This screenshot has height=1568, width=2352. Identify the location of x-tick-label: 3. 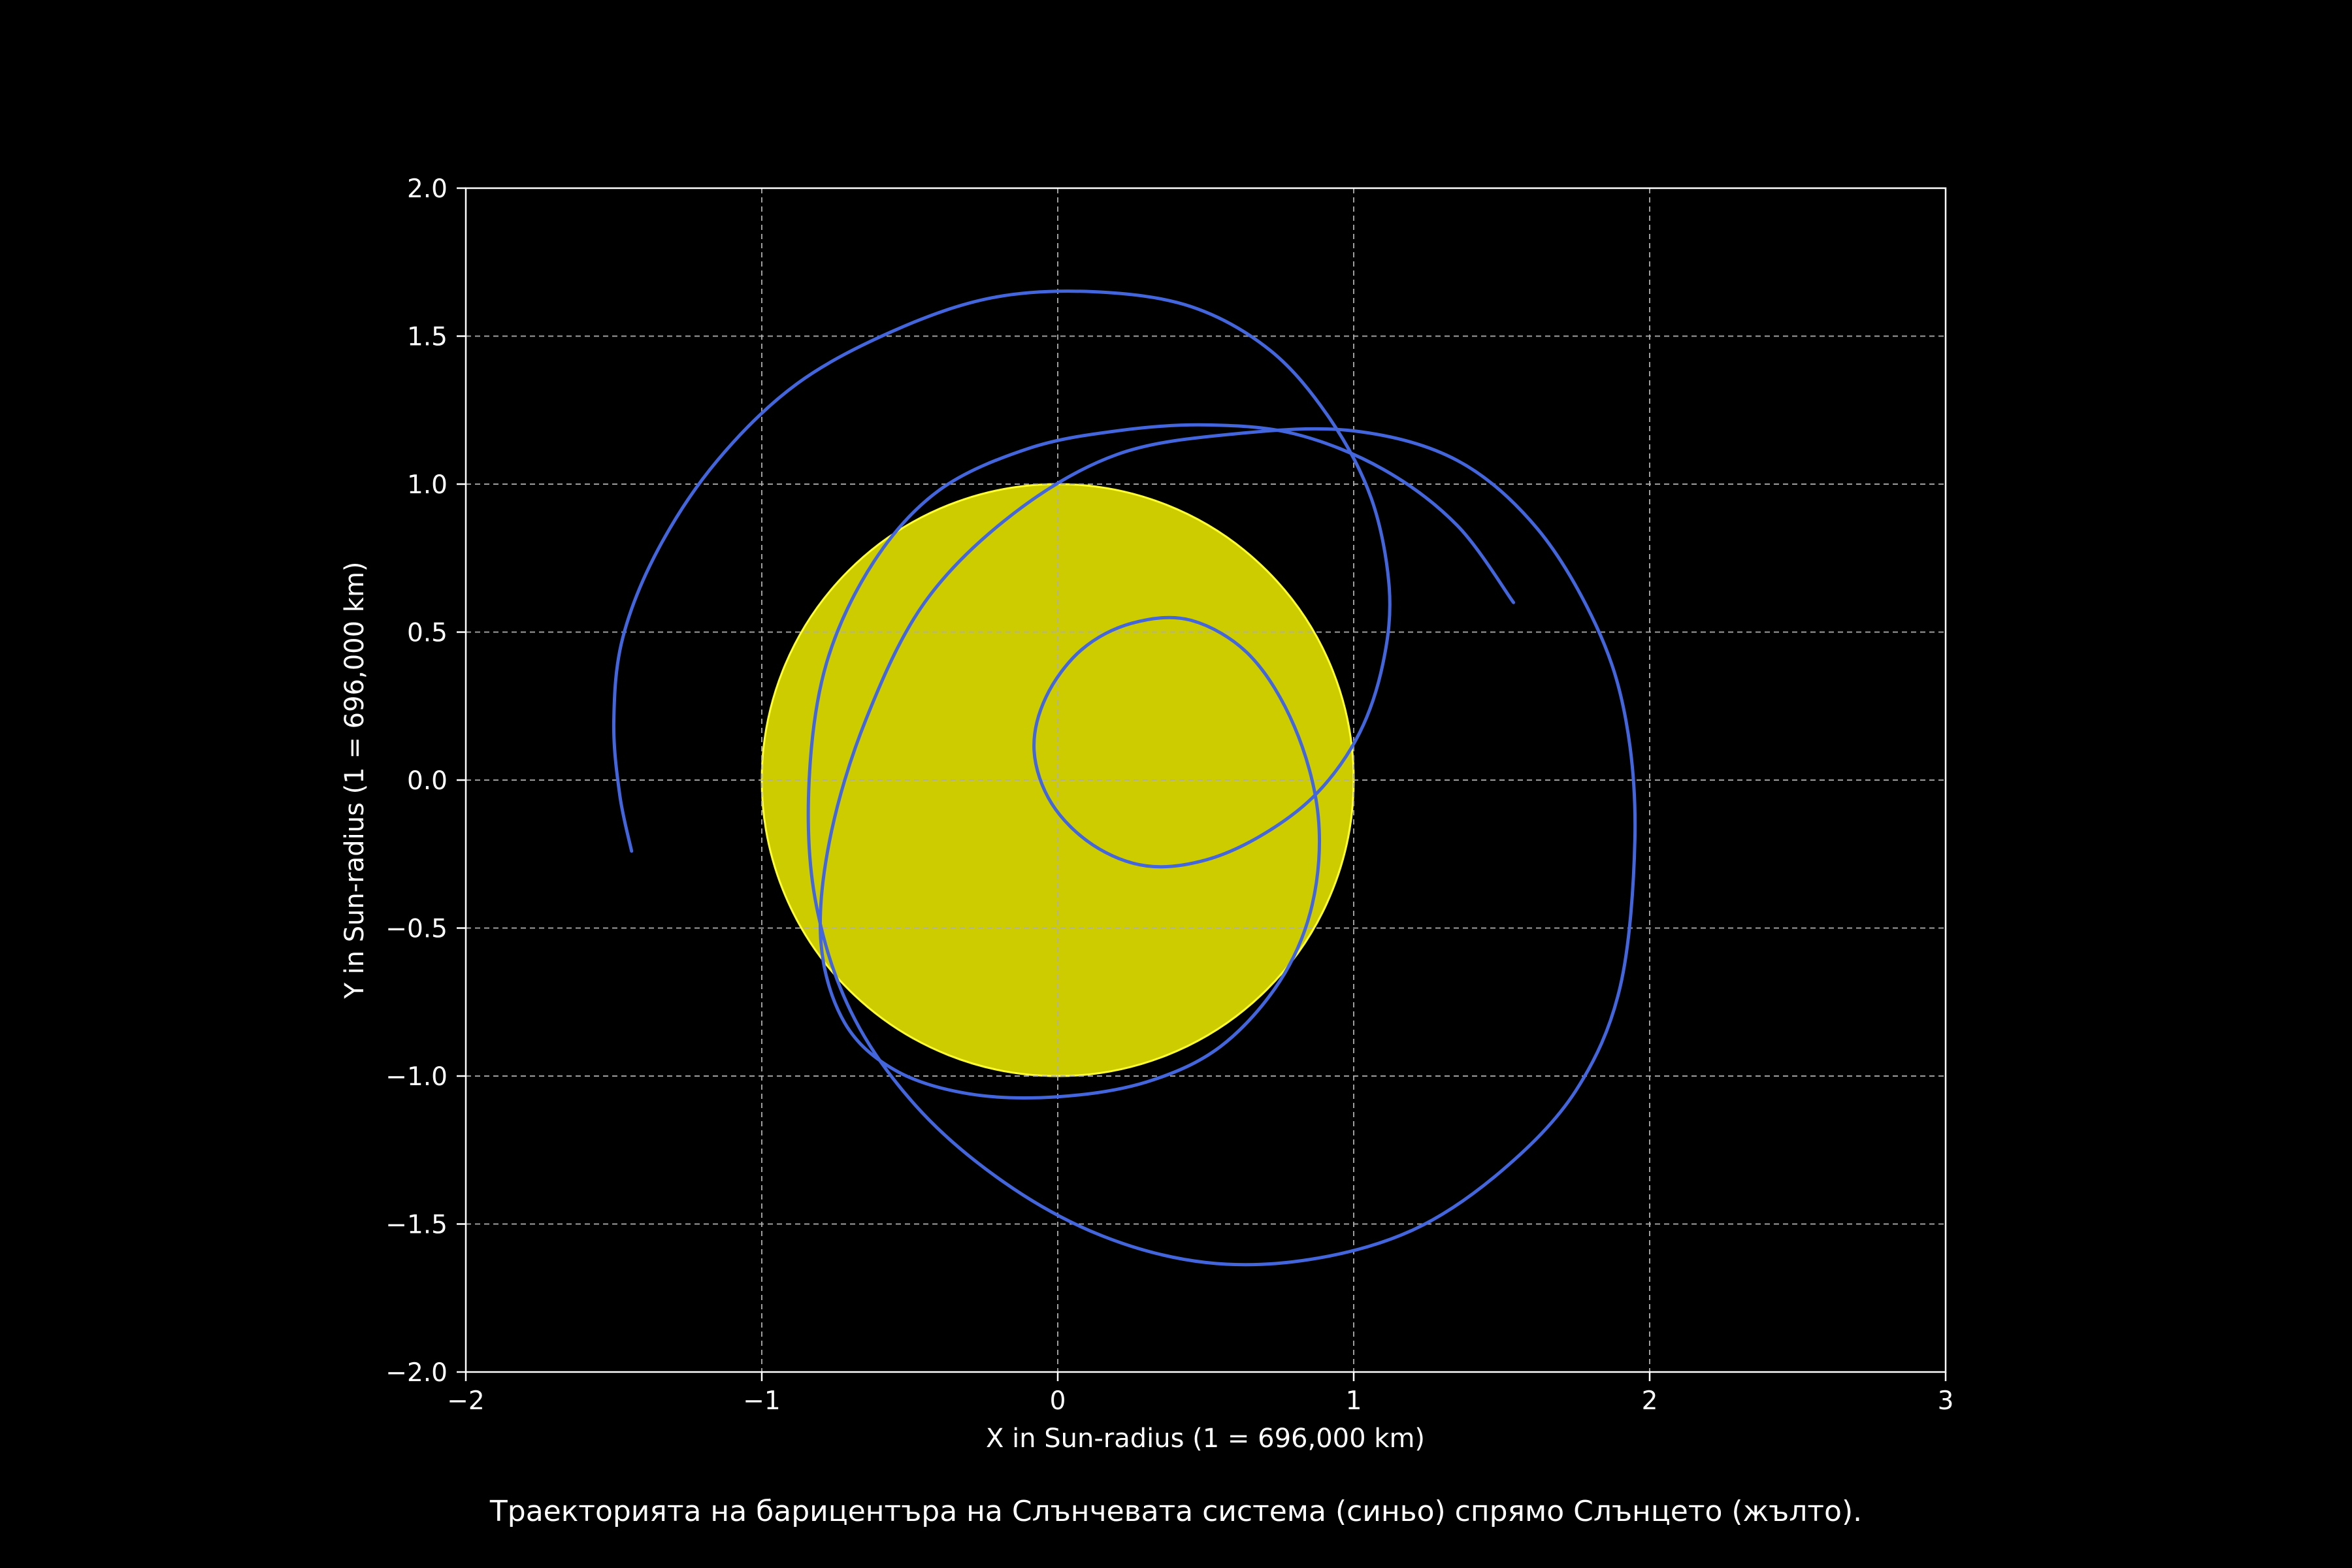
(1946, 1401).